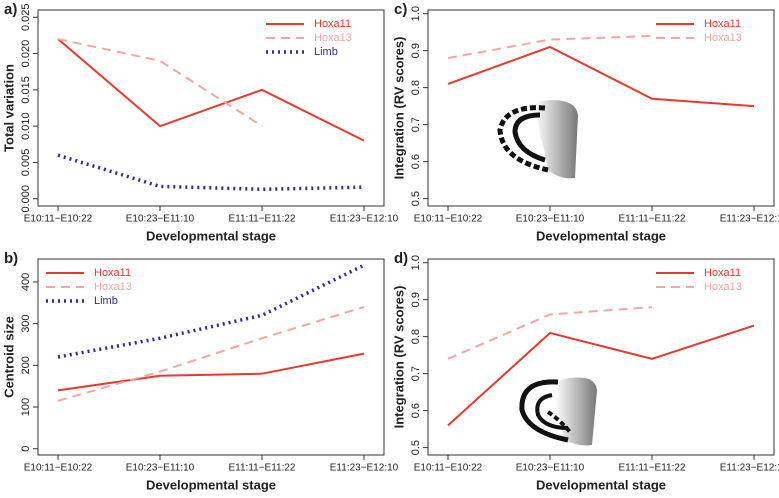 This screenshot has height=498, width=779. Describe the element at coordinates (8, 108) in the screenshot. I see `y-axis-title: Total variation` at that location.